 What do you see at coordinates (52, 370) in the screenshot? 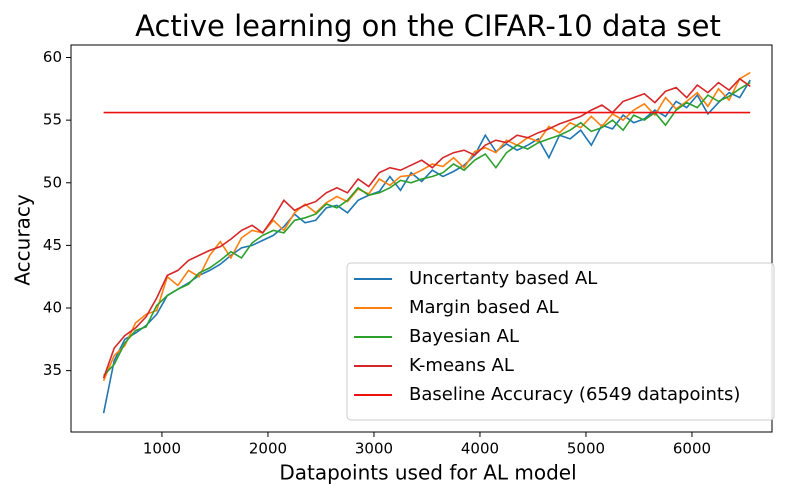
I see `y-tick-label: 35` at bounding box center [52, 370].